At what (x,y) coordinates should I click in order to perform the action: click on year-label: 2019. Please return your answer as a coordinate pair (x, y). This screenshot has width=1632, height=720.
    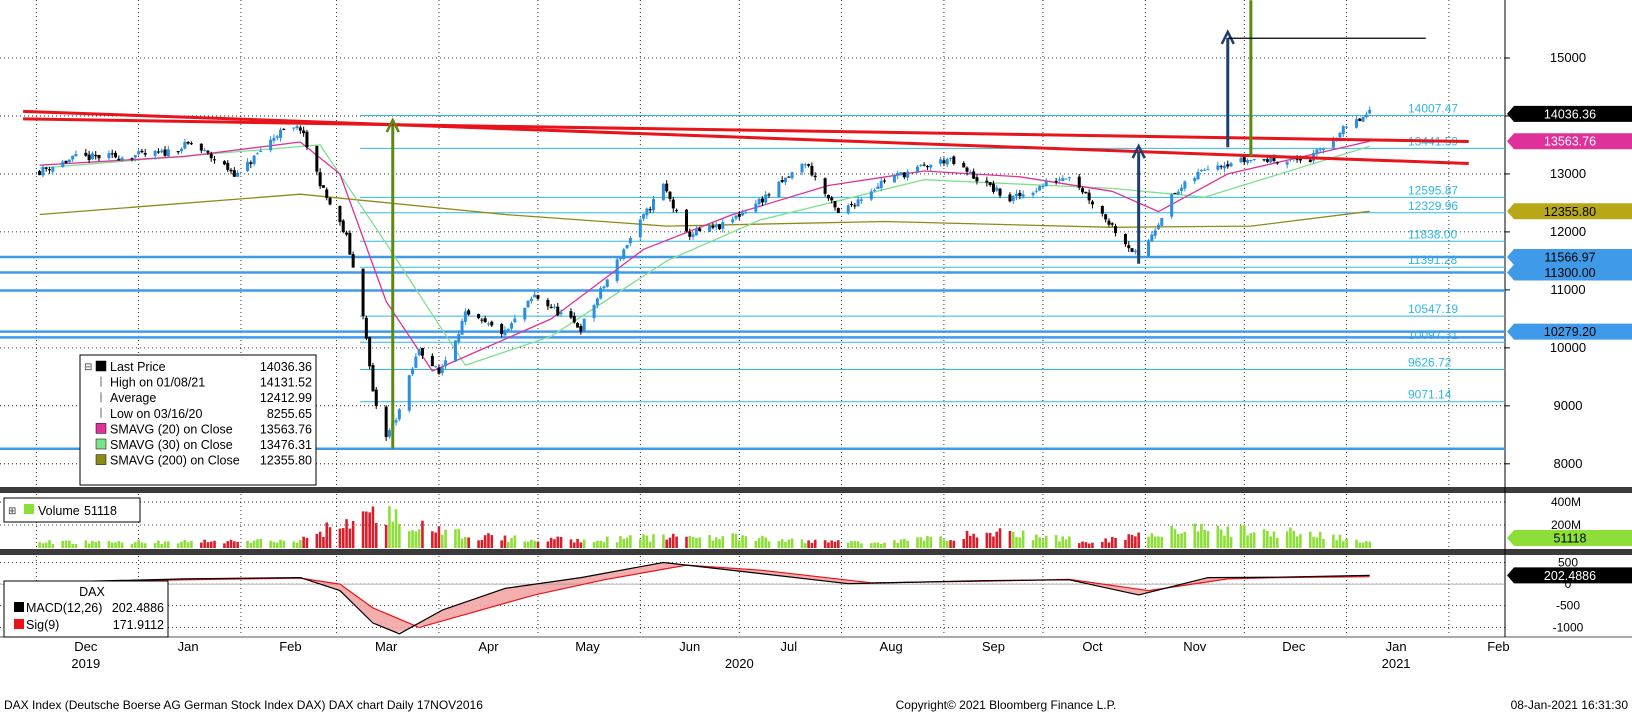
    Looking at the image, I should click on (85, 663).